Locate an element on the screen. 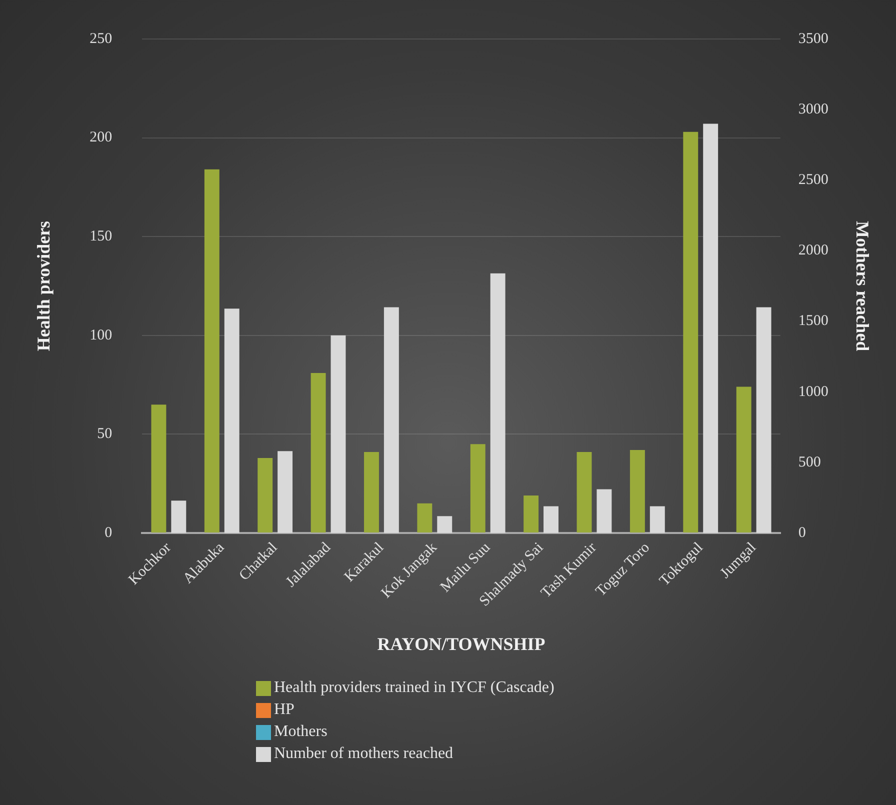  legend-label: Number of mothers reached is located at coordinates (364, 754).